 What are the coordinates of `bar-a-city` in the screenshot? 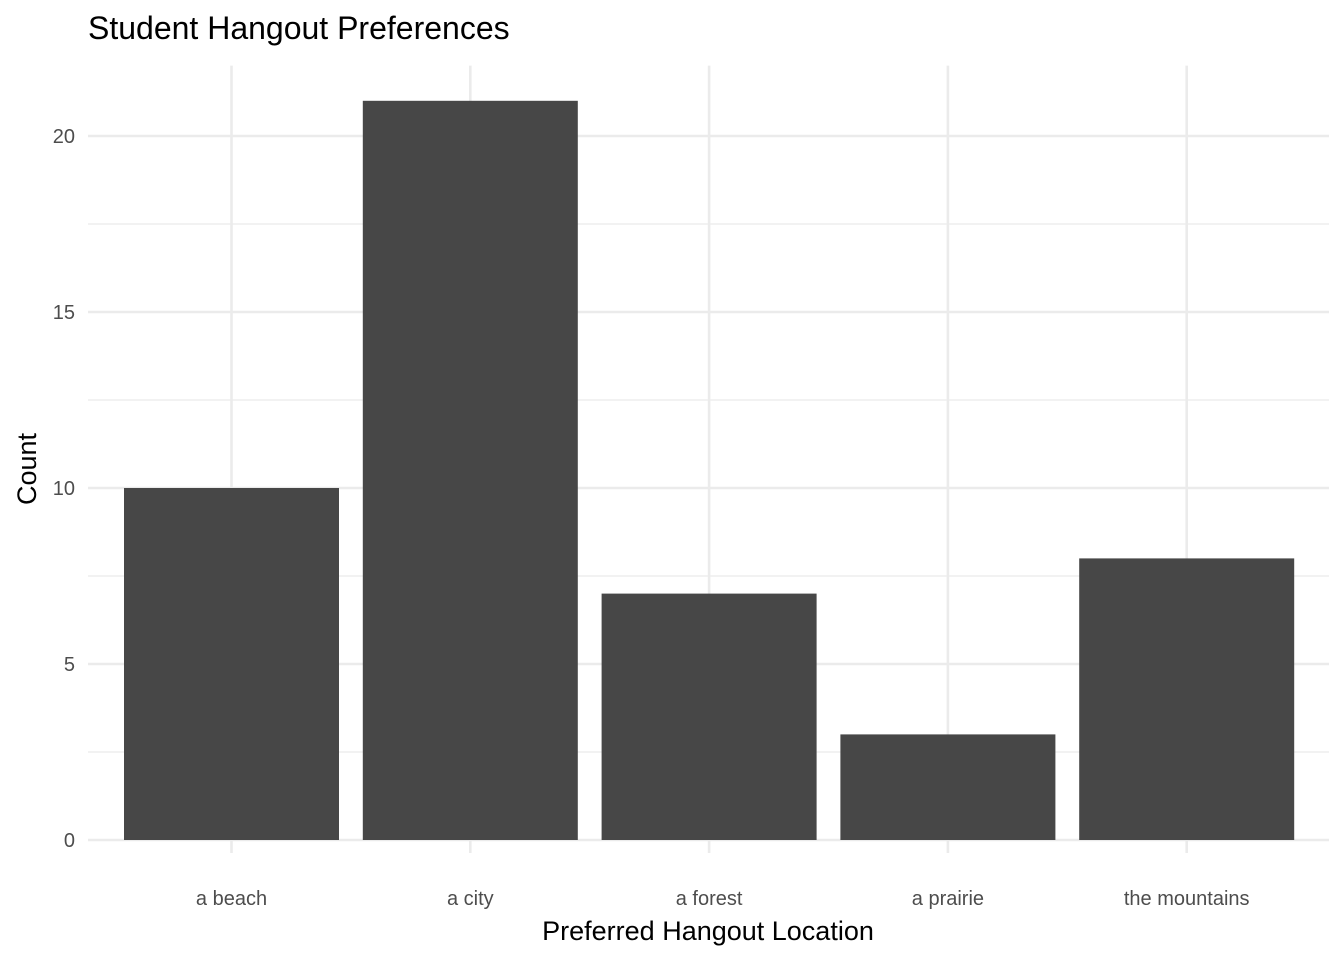 It's located at (470, 470).